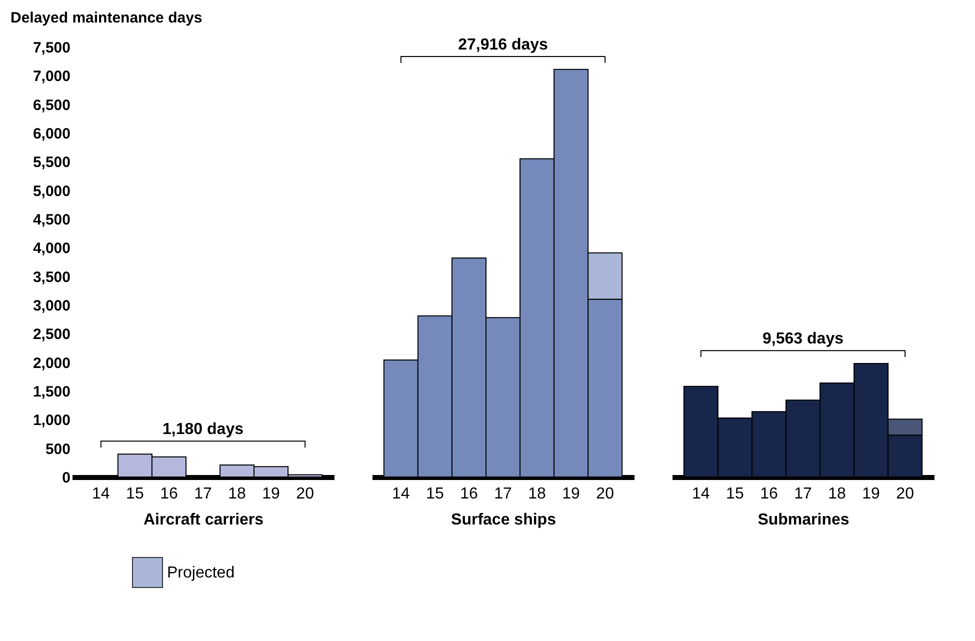 The height and width of the screenshot is (641, 975). I want to click on x-axis-title: Surface ships, so click(503, 520).